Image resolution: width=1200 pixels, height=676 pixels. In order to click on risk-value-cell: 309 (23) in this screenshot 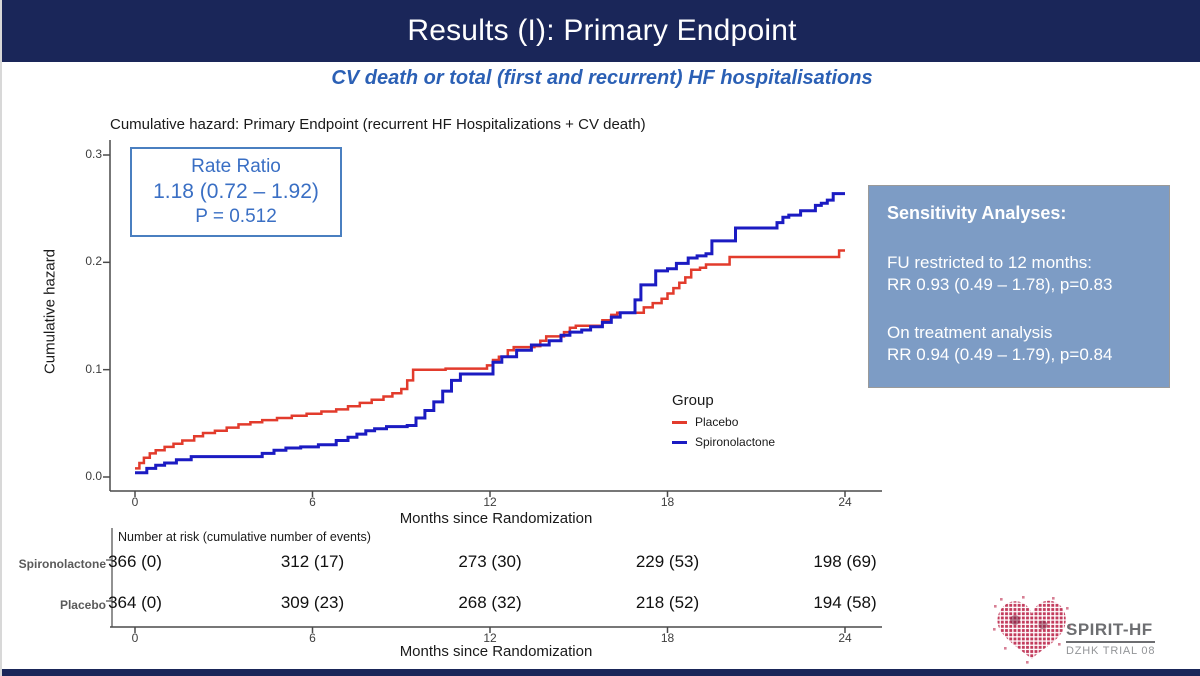, I will do `click(312, 602)`.